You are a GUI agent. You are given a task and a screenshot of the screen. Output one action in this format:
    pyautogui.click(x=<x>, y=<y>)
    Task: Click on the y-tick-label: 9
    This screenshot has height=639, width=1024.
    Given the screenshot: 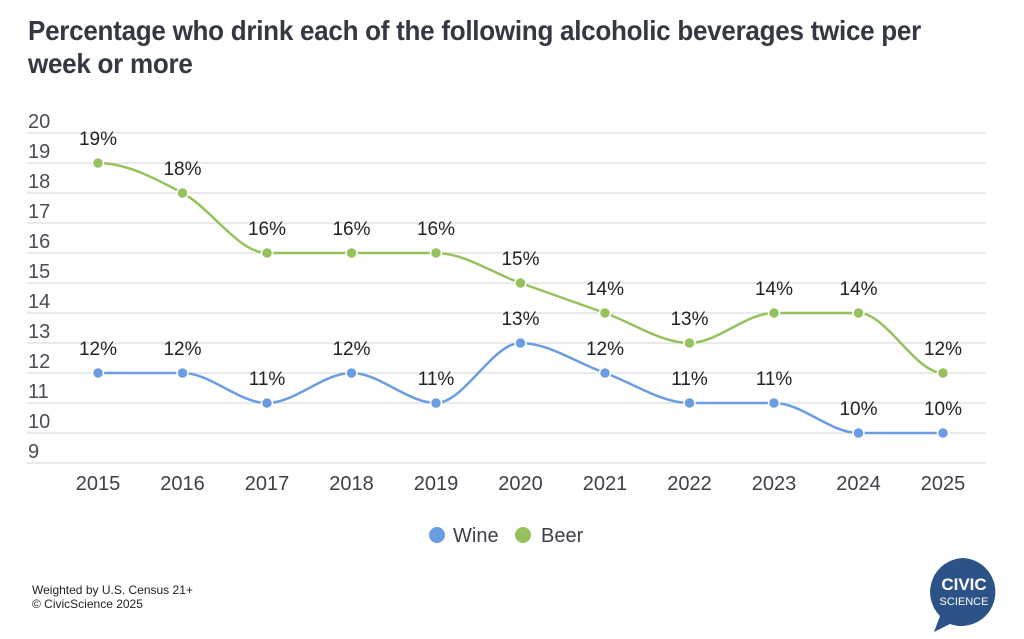 What is the action you would take?
    pyautogui.click(x=33, y=452)
    